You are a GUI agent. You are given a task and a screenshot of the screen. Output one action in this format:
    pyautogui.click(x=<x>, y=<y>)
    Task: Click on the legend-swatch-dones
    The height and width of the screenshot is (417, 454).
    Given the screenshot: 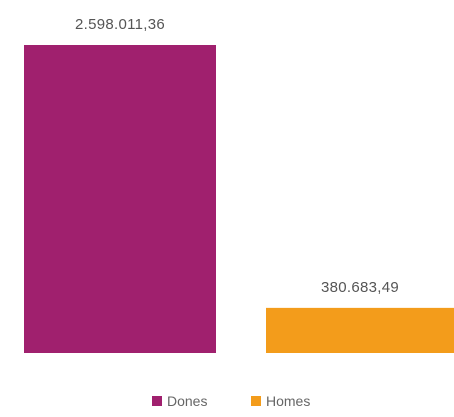 What is the action you would take?
    pyautogui.click(x=157, y=401)
    